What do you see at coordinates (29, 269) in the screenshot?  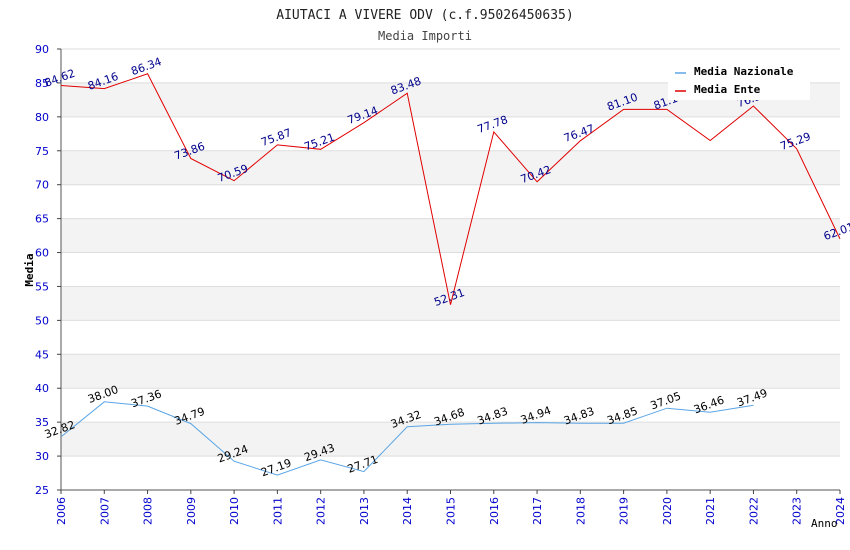 I see `y-axis-label: Media` at bounding box center [29, 269].